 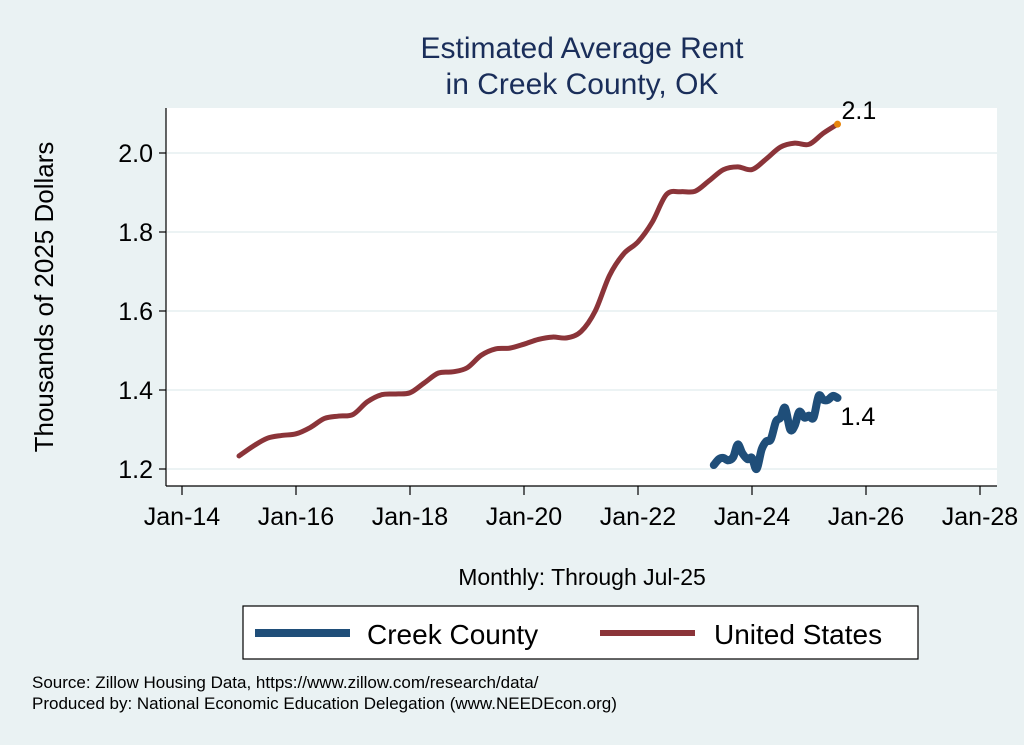 What do you see at coordinates (135, 312) in the screenshot?
I see `y-tick-label: 1.6` at bounding box center [135, 312].